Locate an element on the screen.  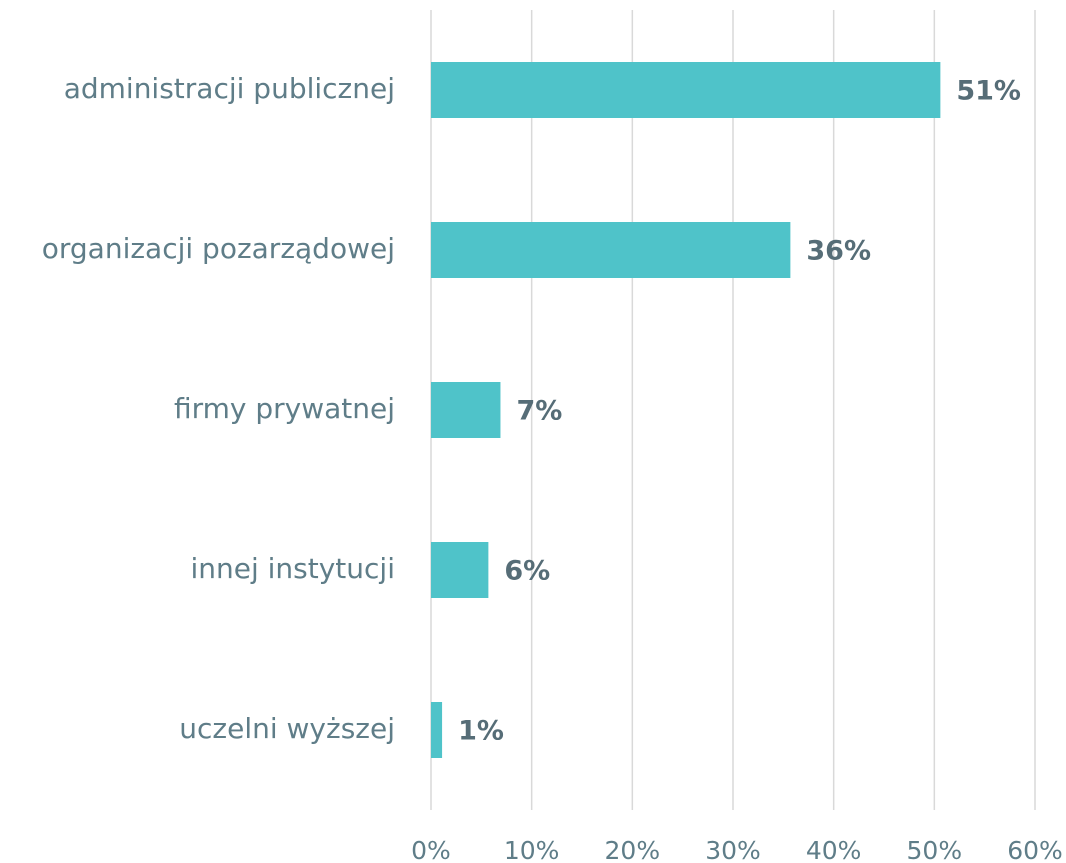
category-label: administracji publicznej is located at coordinates (229, 88).